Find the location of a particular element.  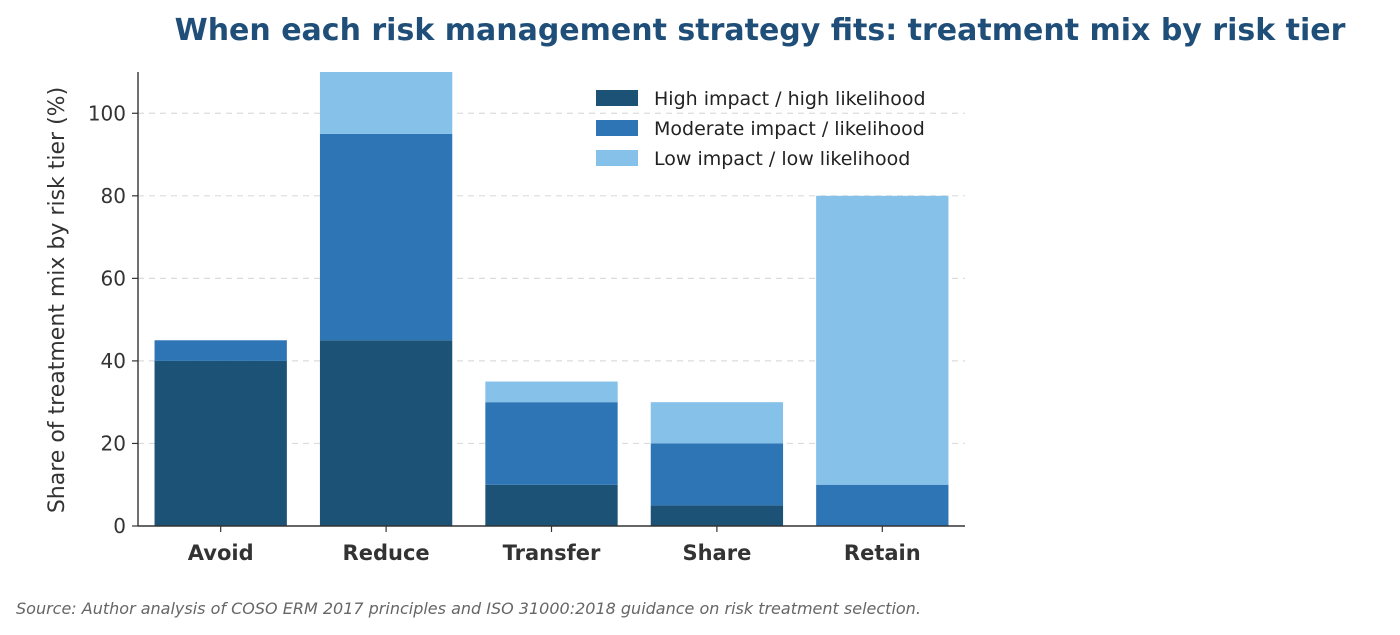

x-tick-label-retain: Retain is located at coordinates (882, 553).